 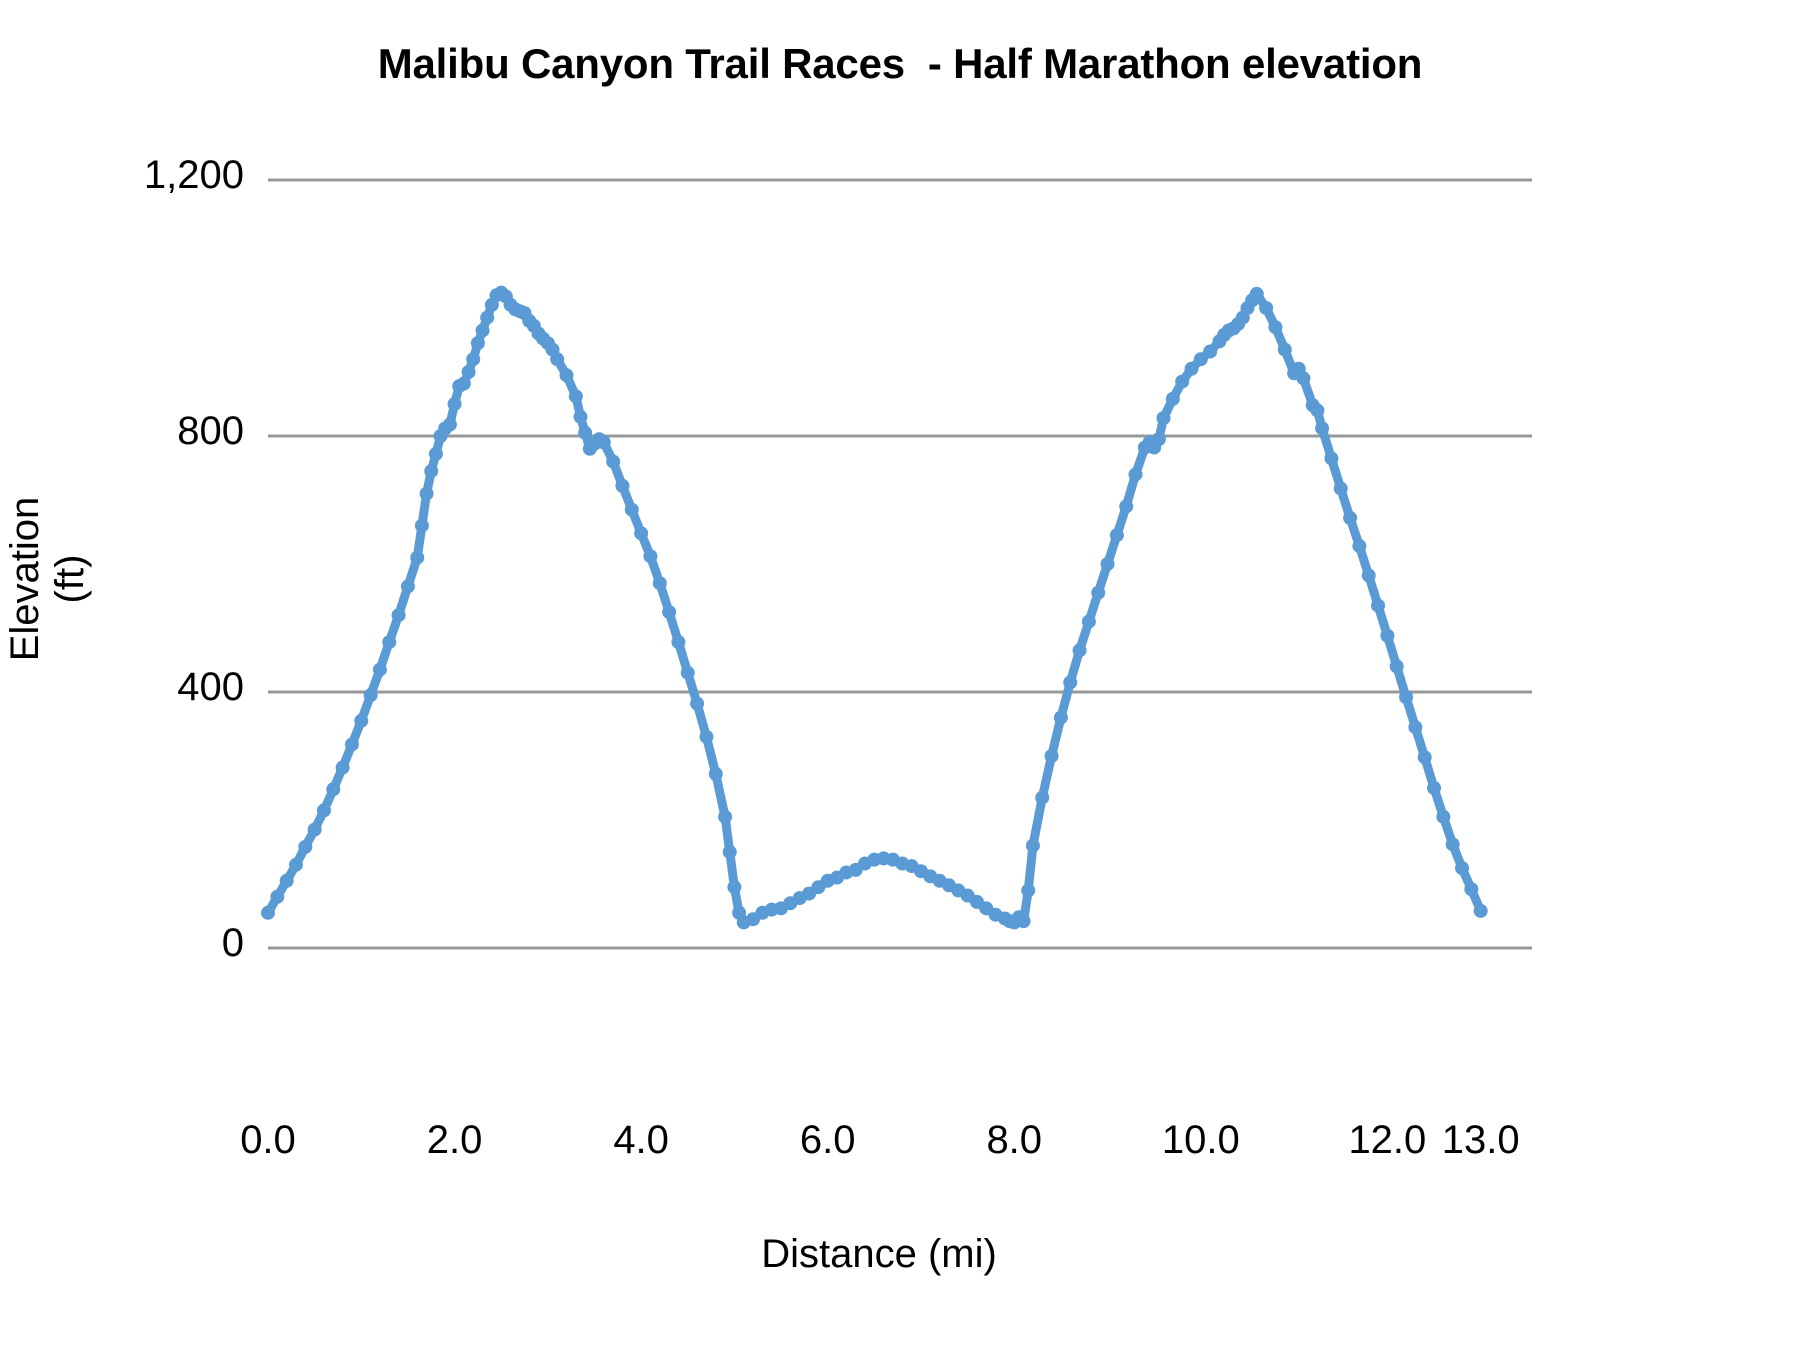 What do you see at coordinates (47, 579) in the screenshot?
I see `y-axis-title: Elevation (ft)` at bounding box center [47, 579].